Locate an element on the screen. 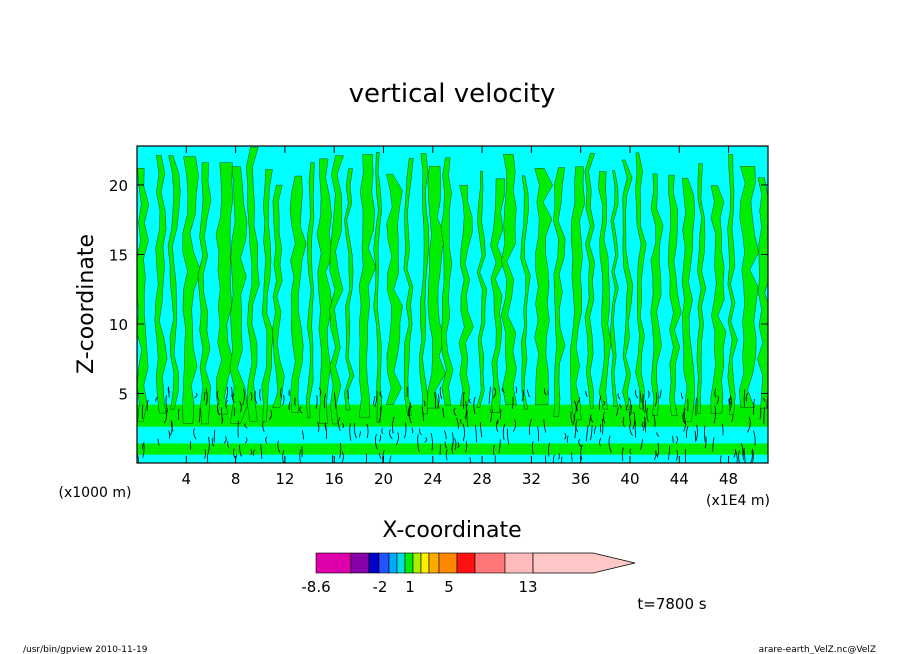 Image resolution: width=904 pixels, height=654 pixels. x-tick-label: 20 is located at coordinates (383, 479).